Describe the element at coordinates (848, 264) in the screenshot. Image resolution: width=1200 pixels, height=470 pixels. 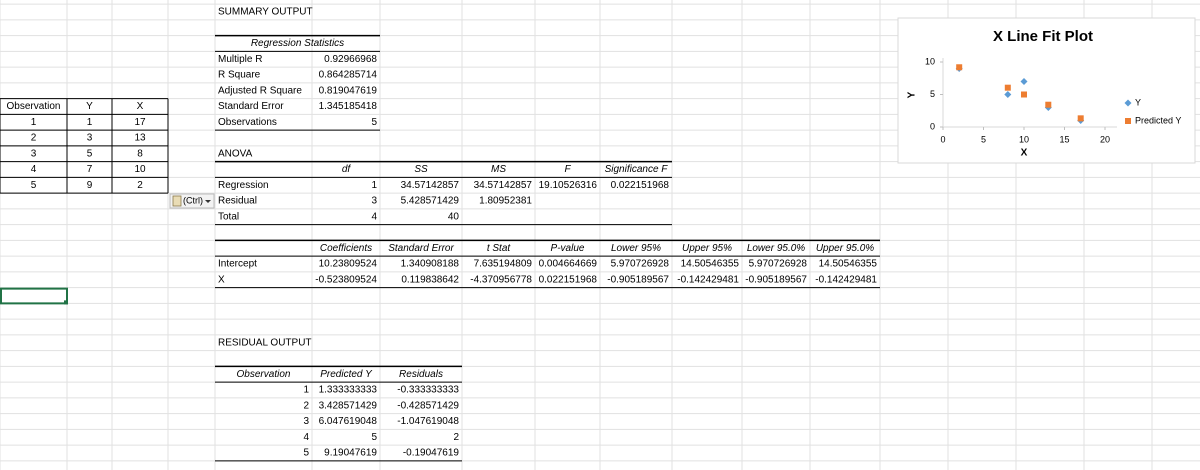
I see `cell-text: 14.50546355` at that location.